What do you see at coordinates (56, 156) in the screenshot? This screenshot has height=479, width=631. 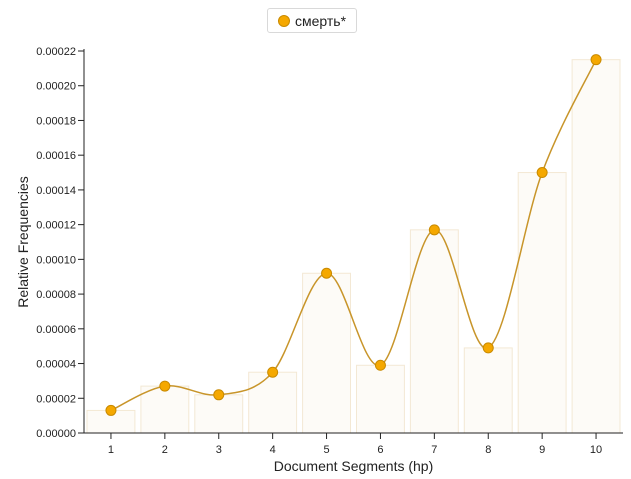 I see `y-tick-label: 0.00016` at bounding box center [56, 156].